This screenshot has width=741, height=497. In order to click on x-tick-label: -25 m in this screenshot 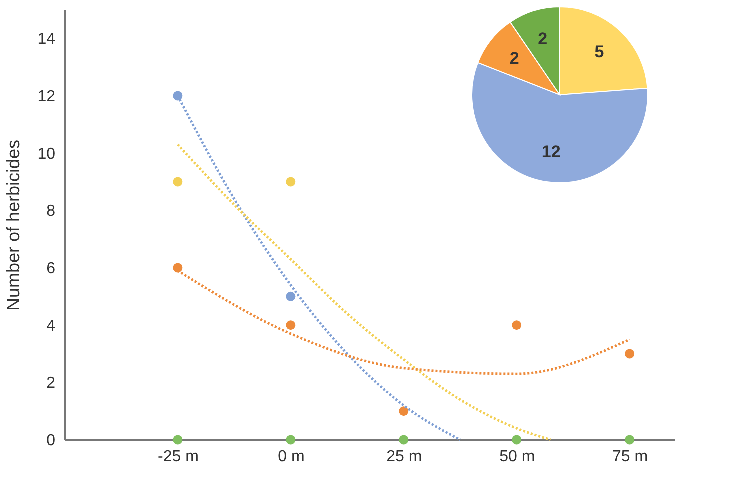, I will do `click(178, 457)`.